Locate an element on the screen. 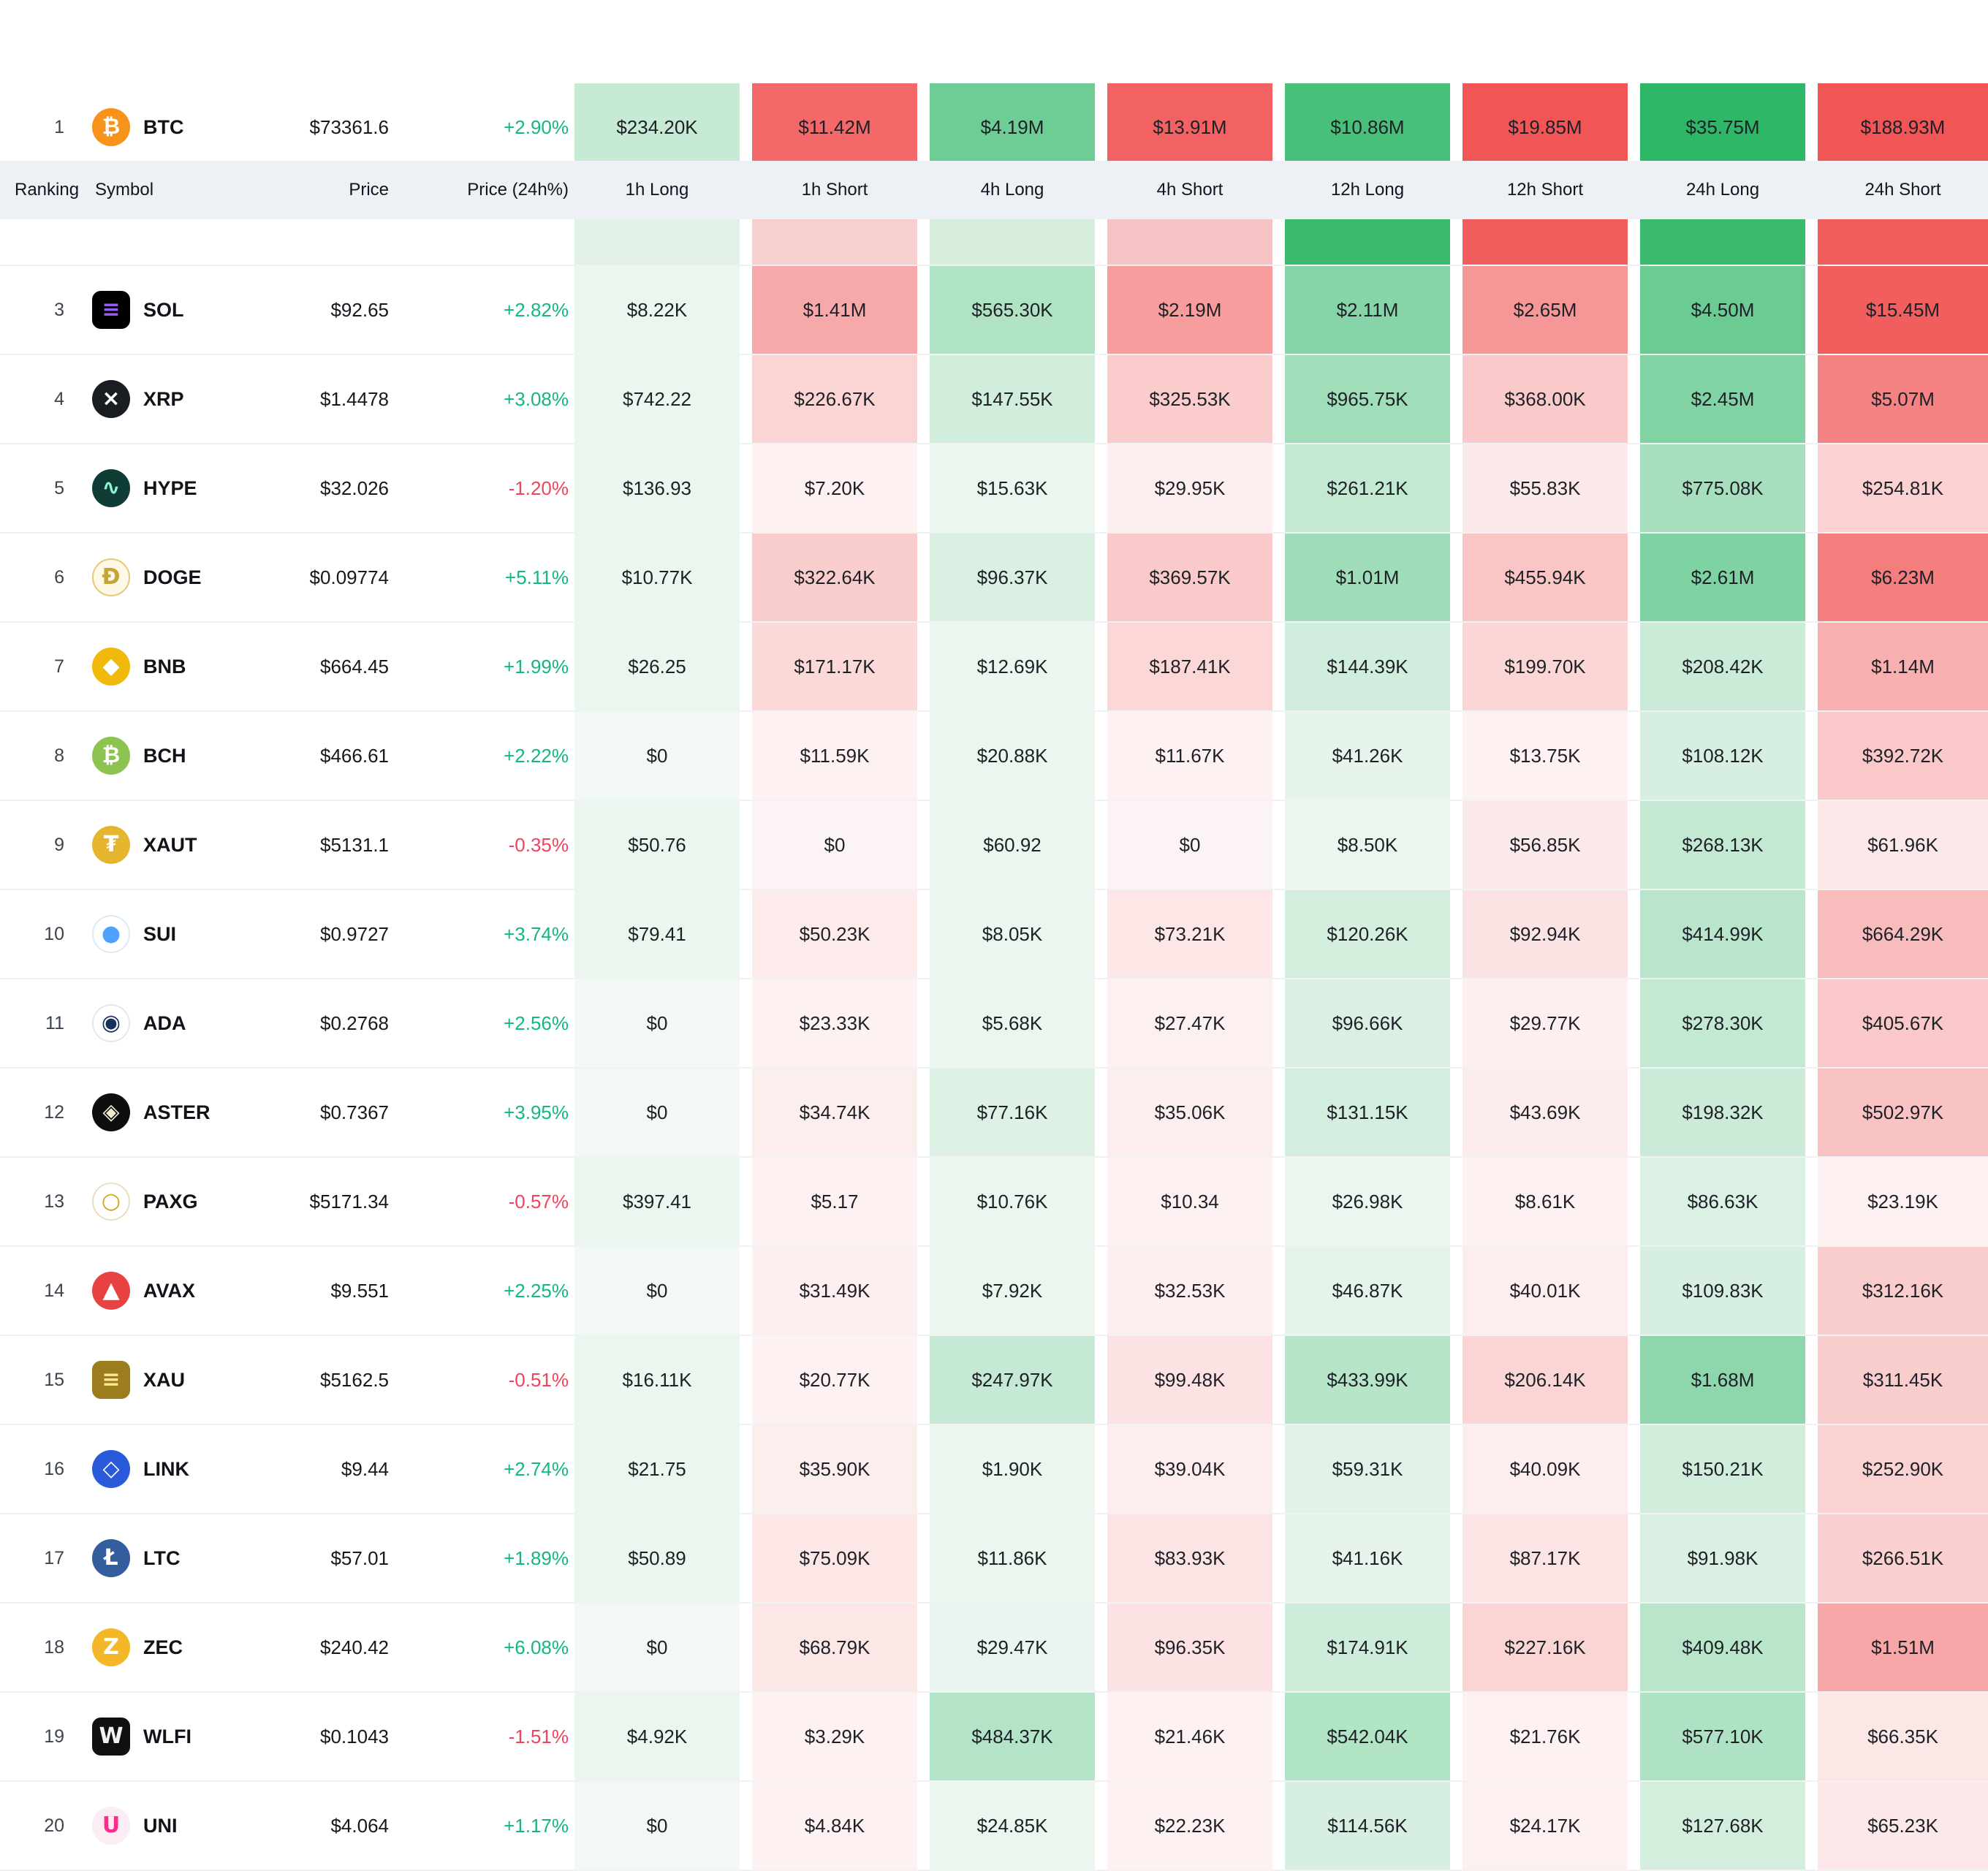  symbol-label: PAXG is located at coordinates (170, 1201).